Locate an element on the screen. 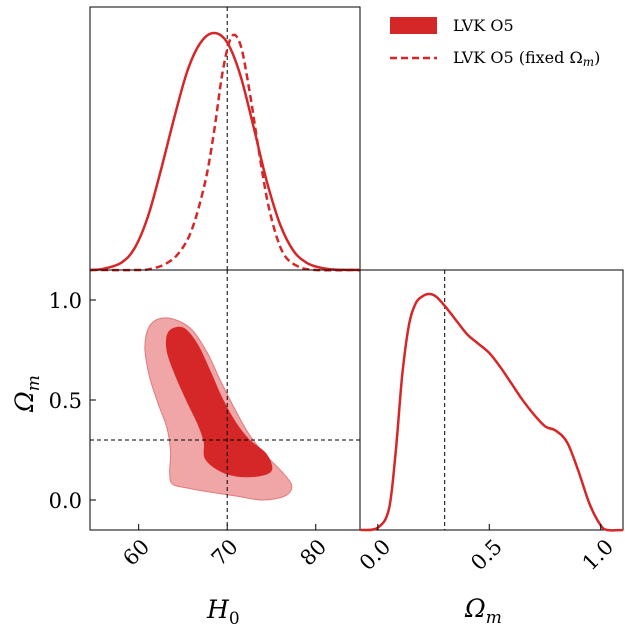 Image resolution: width=625 pixels, height=630 pixels. h0-tick-label: 70 is located at coordinates (225, 553).